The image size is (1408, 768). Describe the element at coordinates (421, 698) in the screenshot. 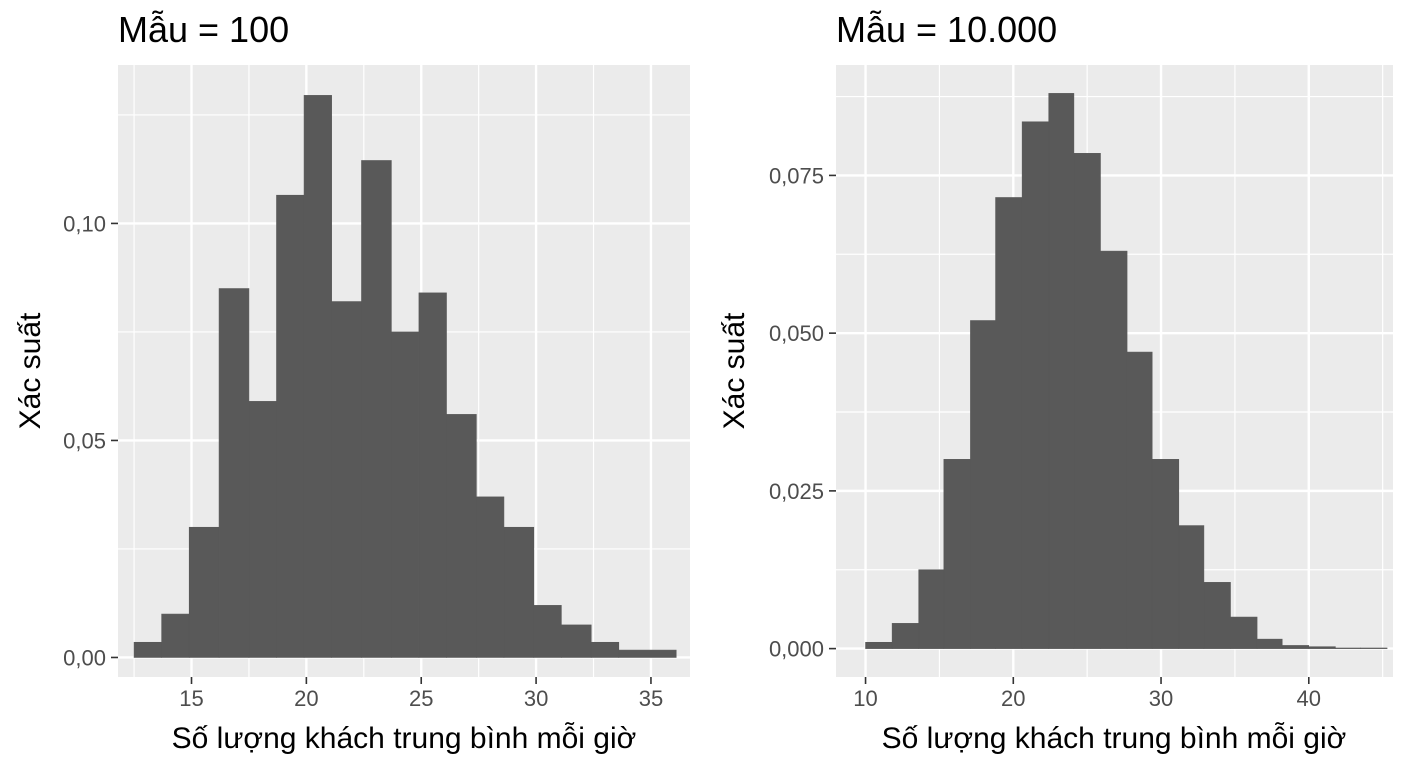

I see `x-tick-label: 25` at that location.